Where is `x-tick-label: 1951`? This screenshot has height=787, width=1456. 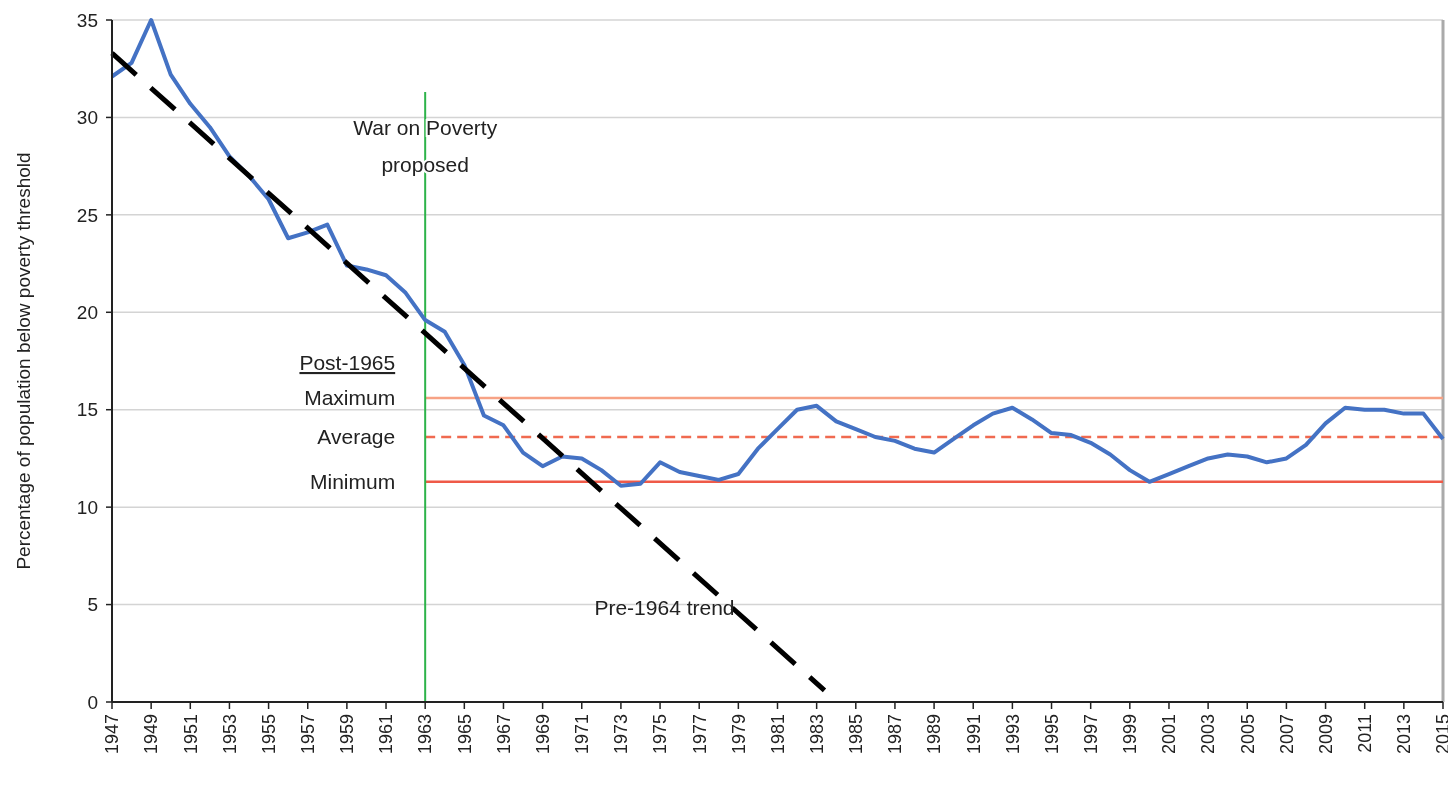 x-tick-label: 1951 is located at coordinates (190, 734).